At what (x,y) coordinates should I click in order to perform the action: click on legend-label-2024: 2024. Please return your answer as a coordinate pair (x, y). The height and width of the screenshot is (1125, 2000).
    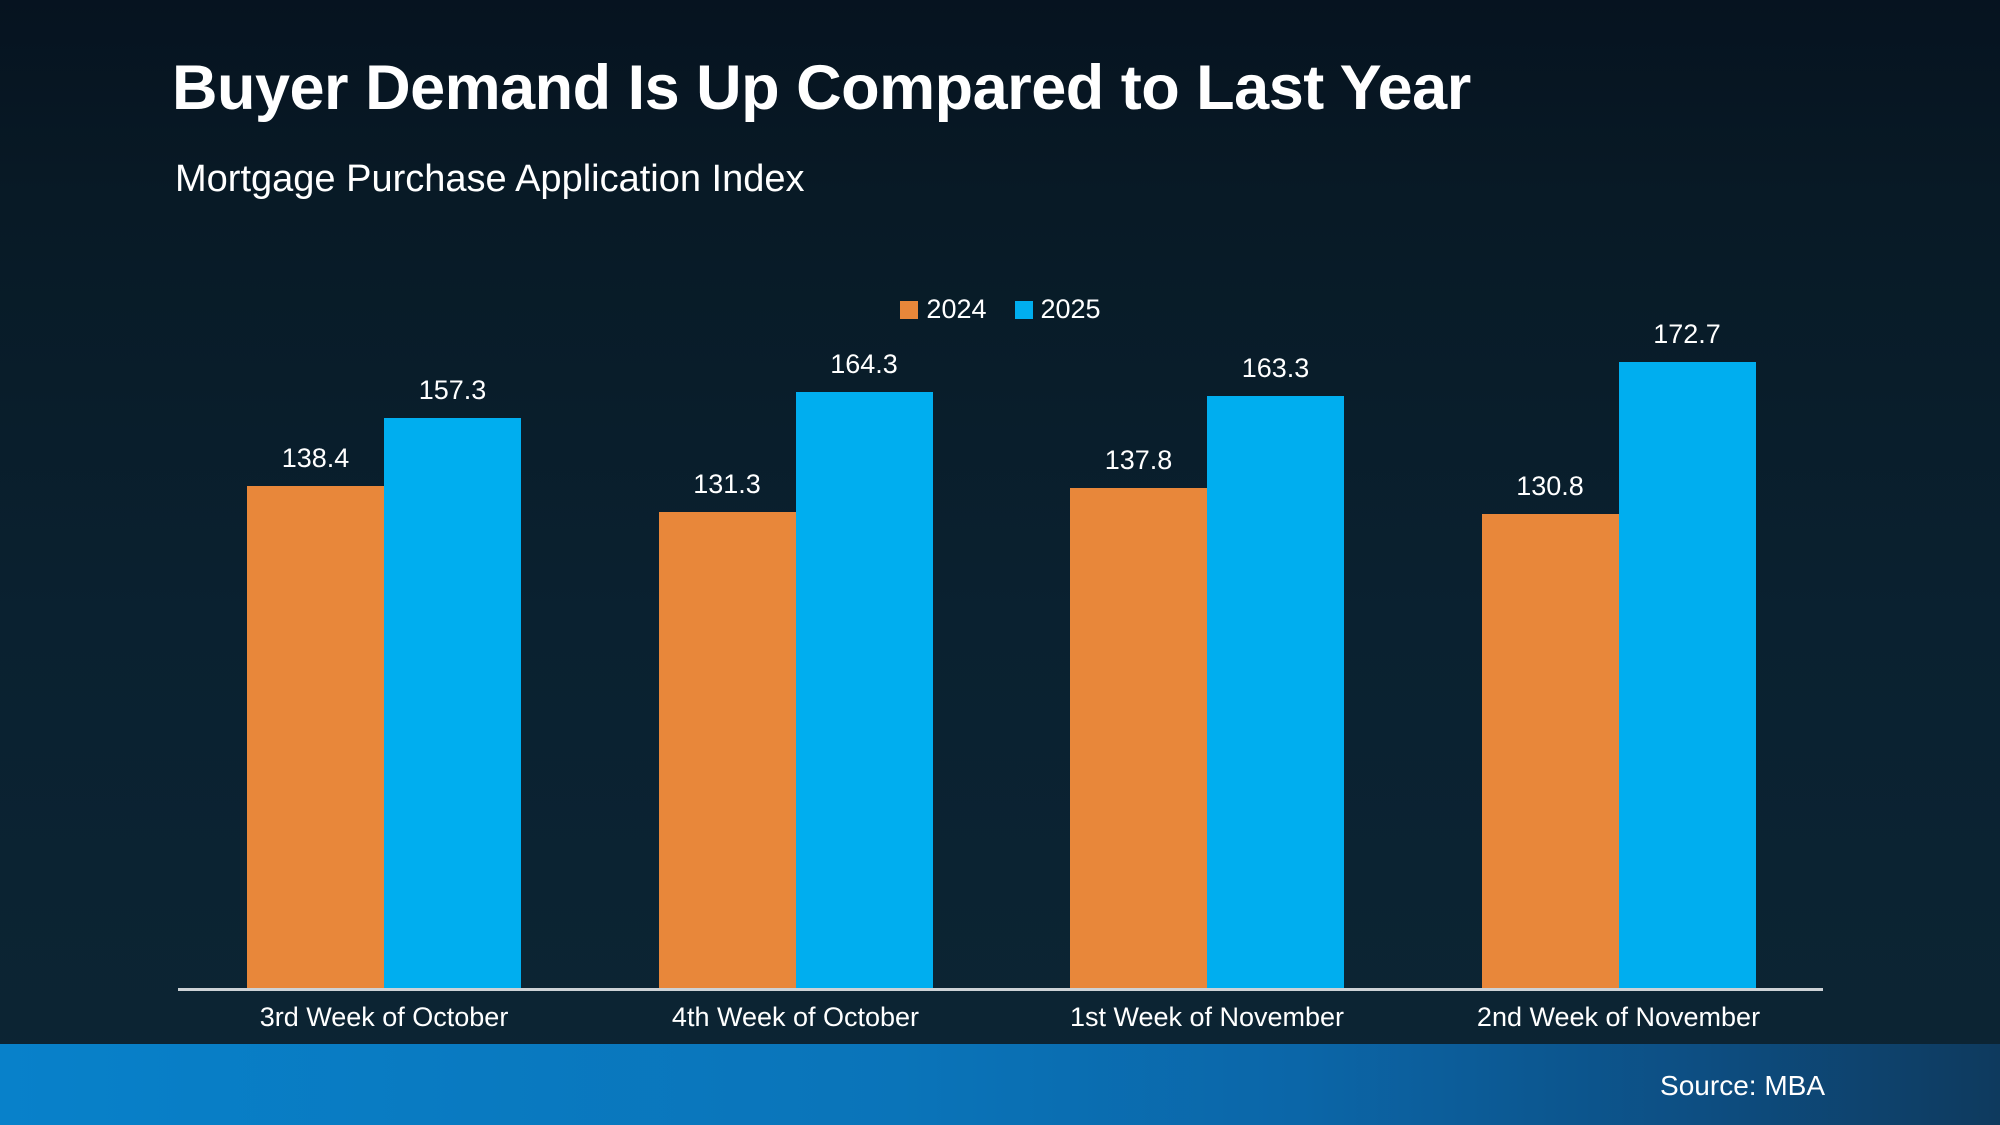
    Looking at the image, I should click on (956, 309).